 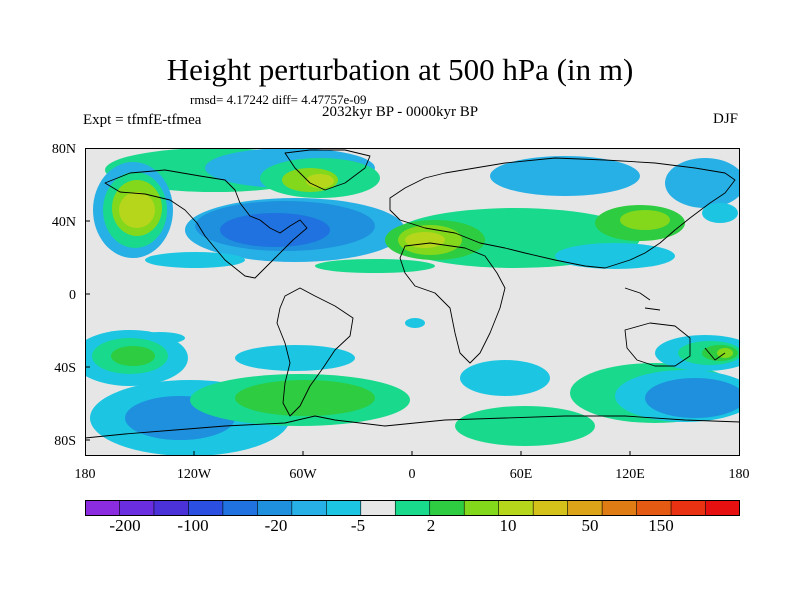 I want to click on coastline-australia, so click(x=657, y=344).